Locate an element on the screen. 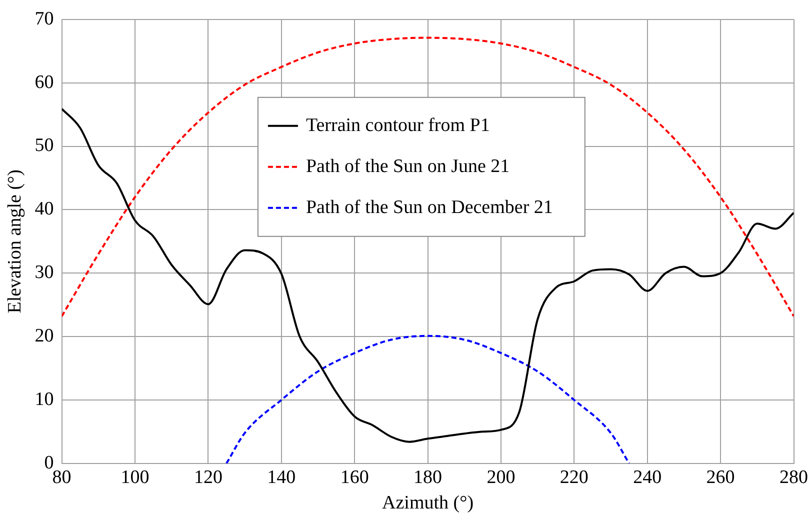  legend-label: Path of the Sun on June 21 is located at coordinates (408, 166).